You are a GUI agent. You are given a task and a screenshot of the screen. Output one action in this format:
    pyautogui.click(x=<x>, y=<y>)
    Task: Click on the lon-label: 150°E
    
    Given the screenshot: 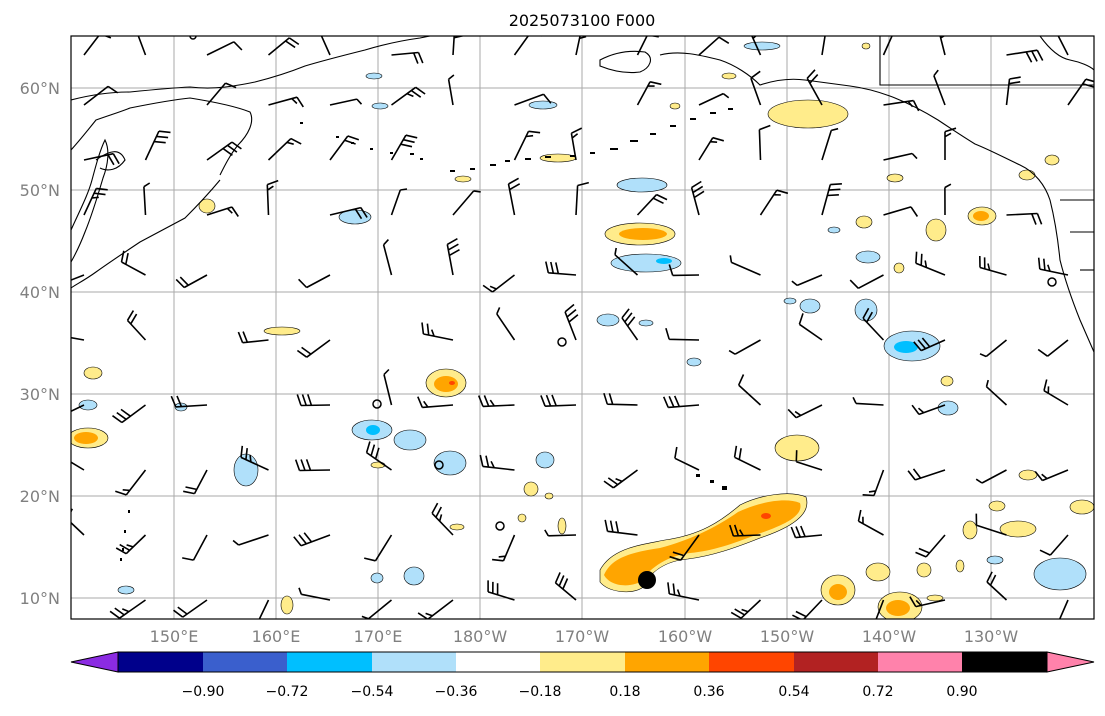 What is the action you would take?
    pyautogui.click(x=174, y=636)
    